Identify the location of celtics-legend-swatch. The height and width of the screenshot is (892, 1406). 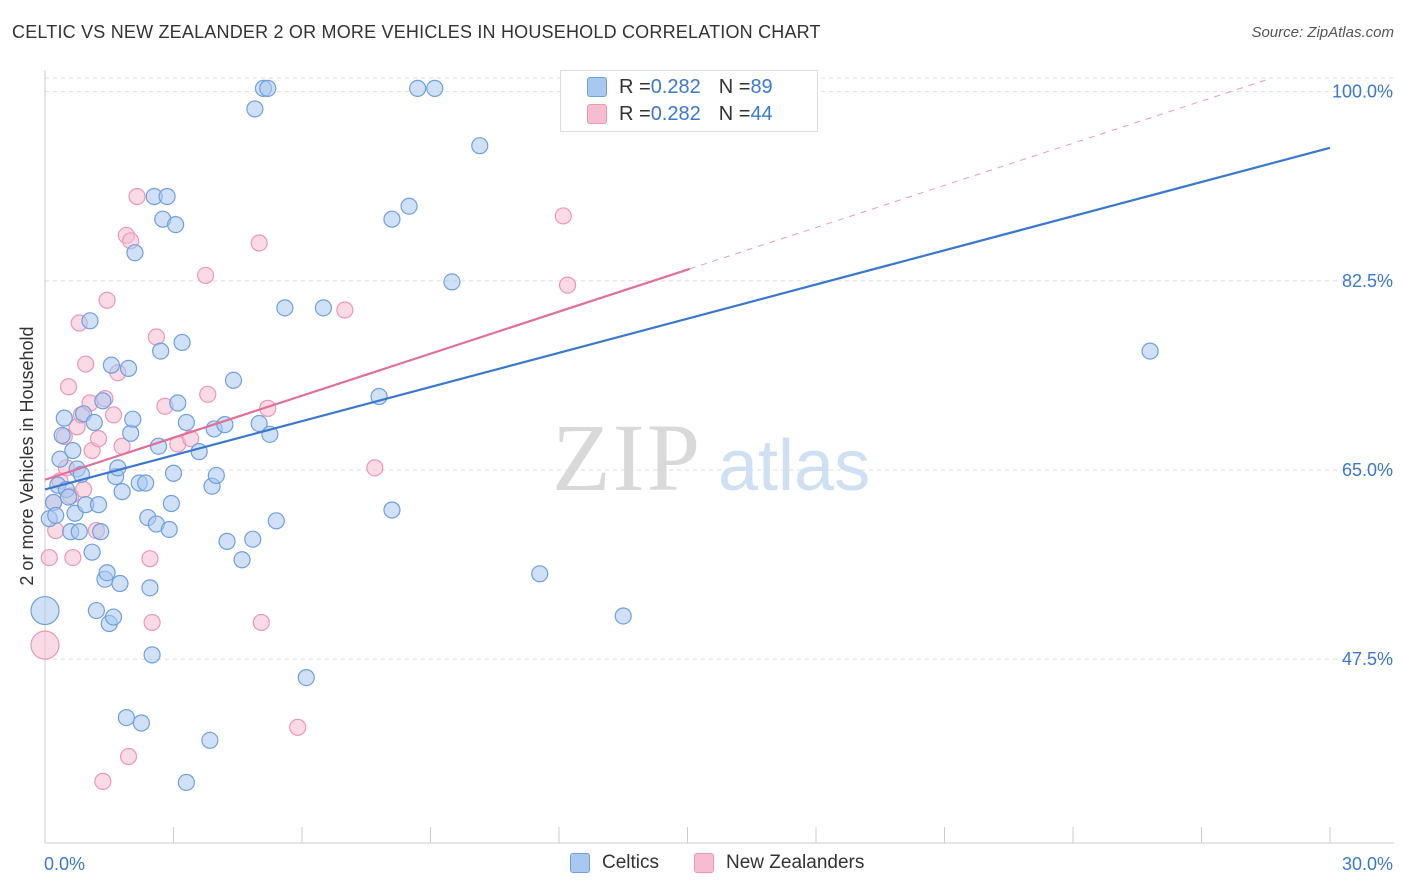
(580, 863).